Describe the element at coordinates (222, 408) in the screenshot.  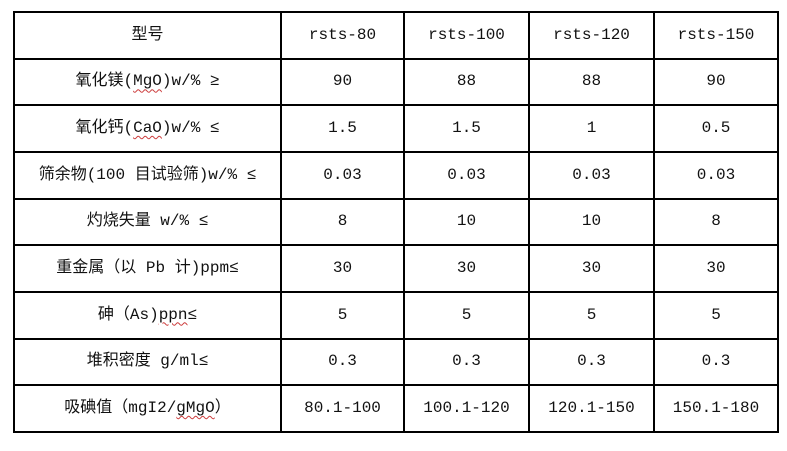
I see `label-text: ）` at that location.